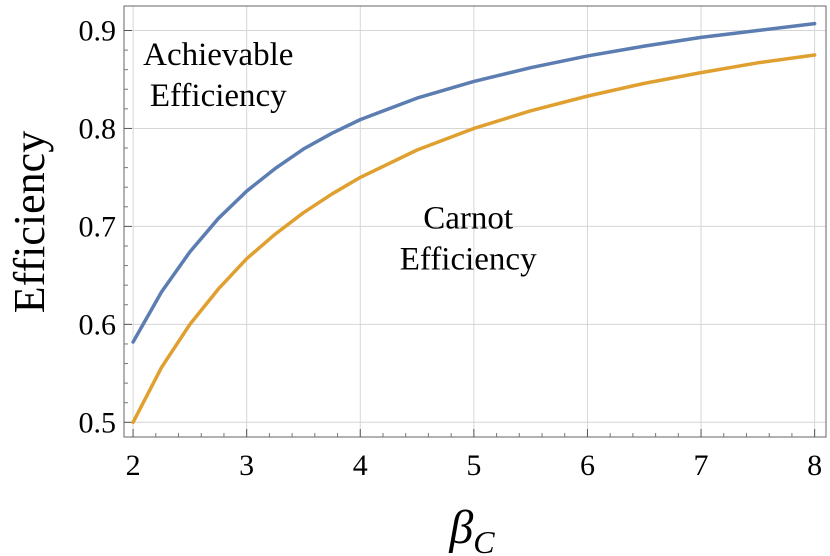  I want to click on y-tick-label: 0.7, so click(98, 226).